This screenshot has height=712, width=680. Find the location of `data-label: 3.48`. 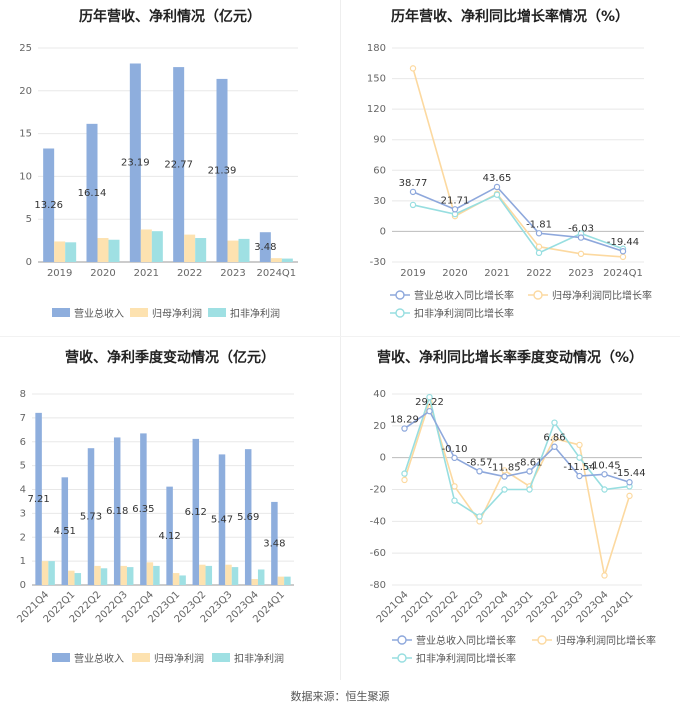

data-label: 3.48 is located at coordinates (274, 543).